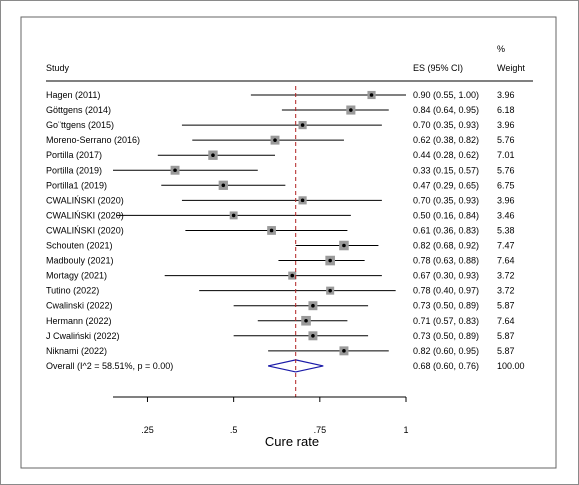 Image resolution: width=579 pixels, height=485 pixels. Describe the element at coordinates (446, 140) in the screenshot. I see `es-ci-label: 0.62 (0.38, 0.82)` at that location.